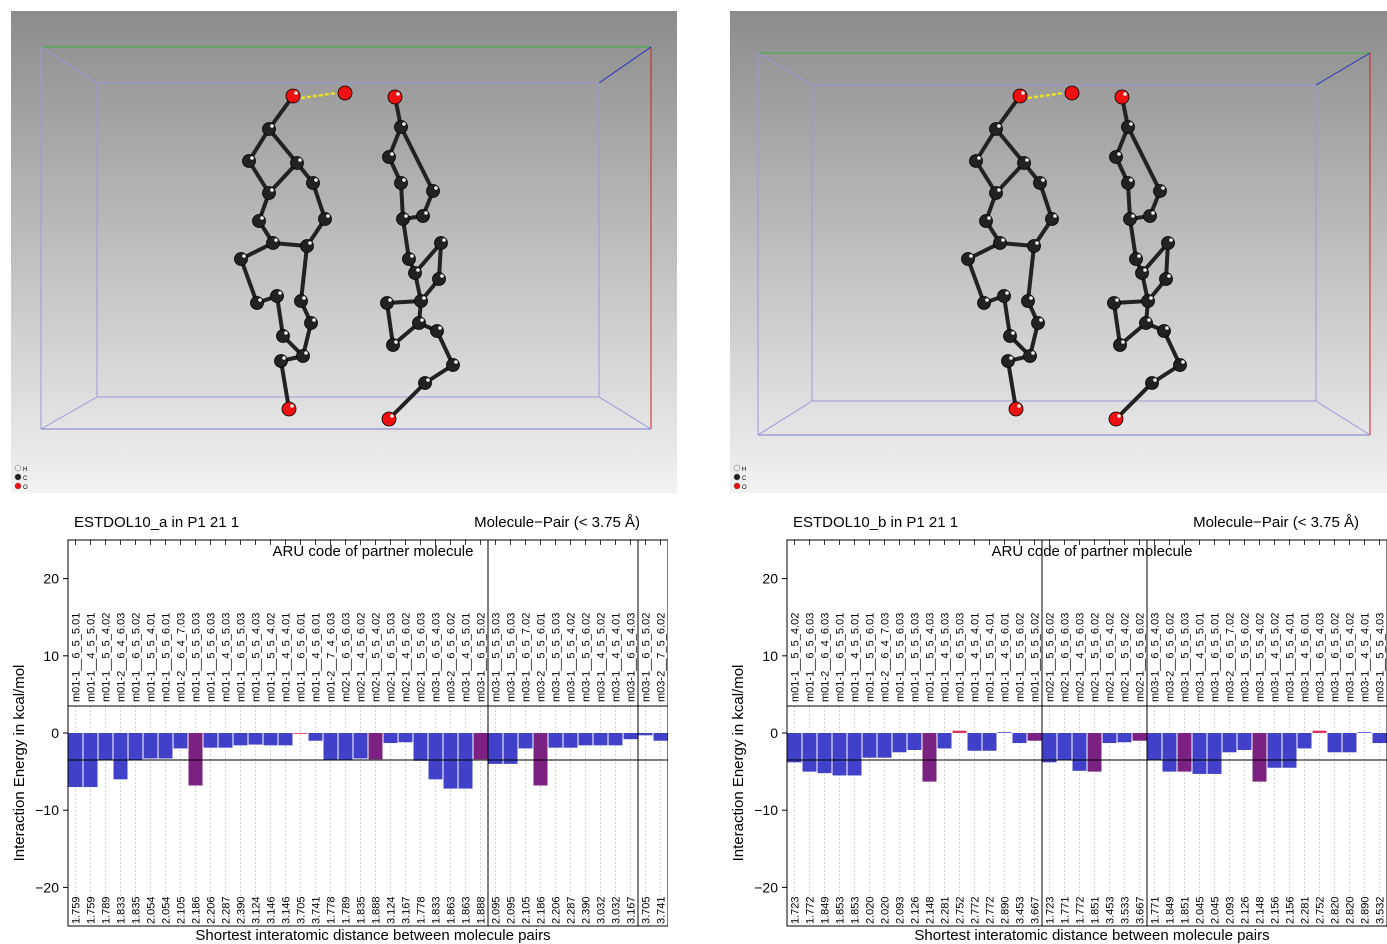 The height and width of the screenshot is (944, 1387). I want to click on aru-code-label: m01-1__5_5_6.03, so click(212, 657).